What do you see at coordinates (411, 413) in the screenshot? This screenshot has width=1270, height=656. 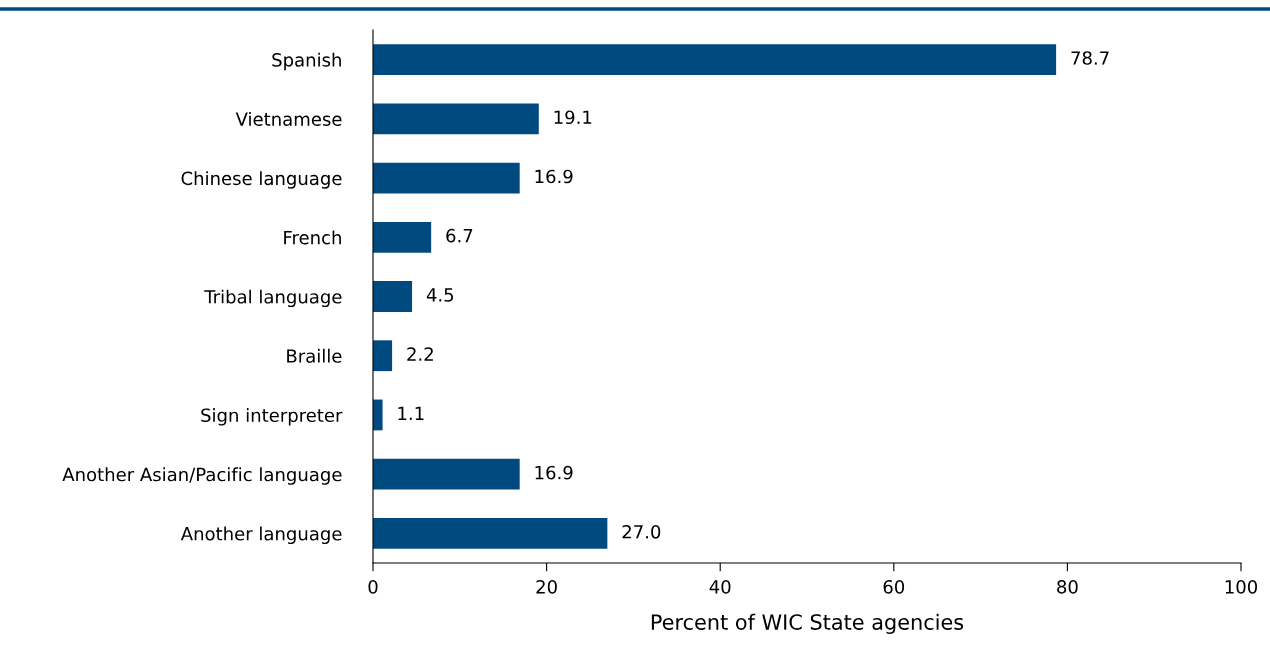 I see `data-label: 1.1` at bounding box center [411, 413].